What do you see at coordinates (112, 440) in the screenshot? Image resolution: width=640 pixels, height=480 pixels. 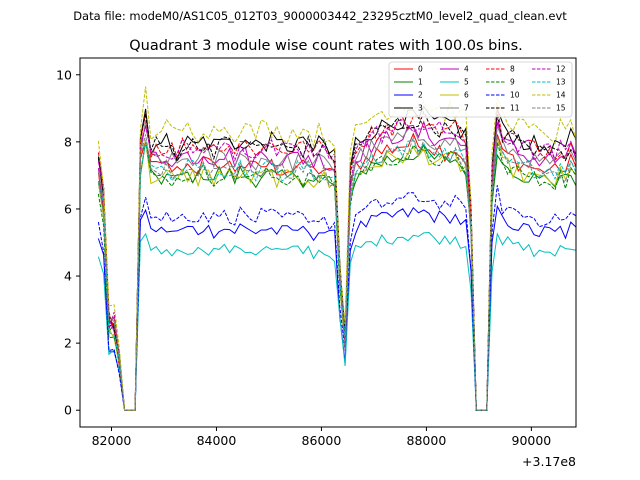 I see `x-tick-label: 82000` at bounding box center [112, 440].